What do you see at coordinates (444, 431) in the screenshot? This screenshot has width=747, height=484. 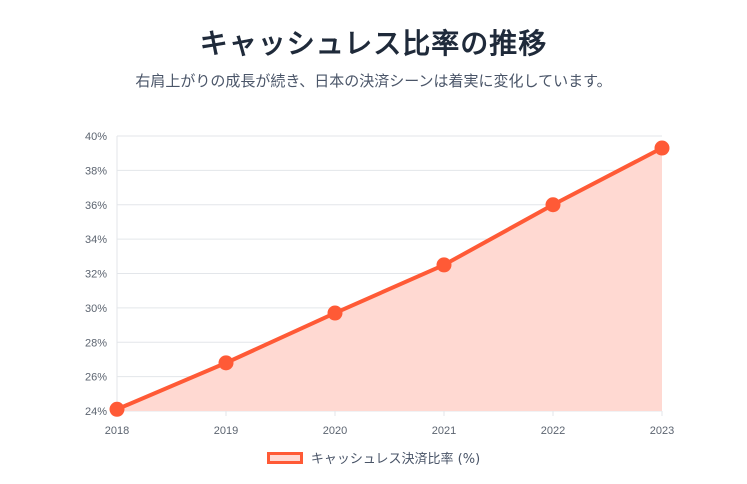 I see `x-tick-label: 2021` at bounding box center [444, 431].